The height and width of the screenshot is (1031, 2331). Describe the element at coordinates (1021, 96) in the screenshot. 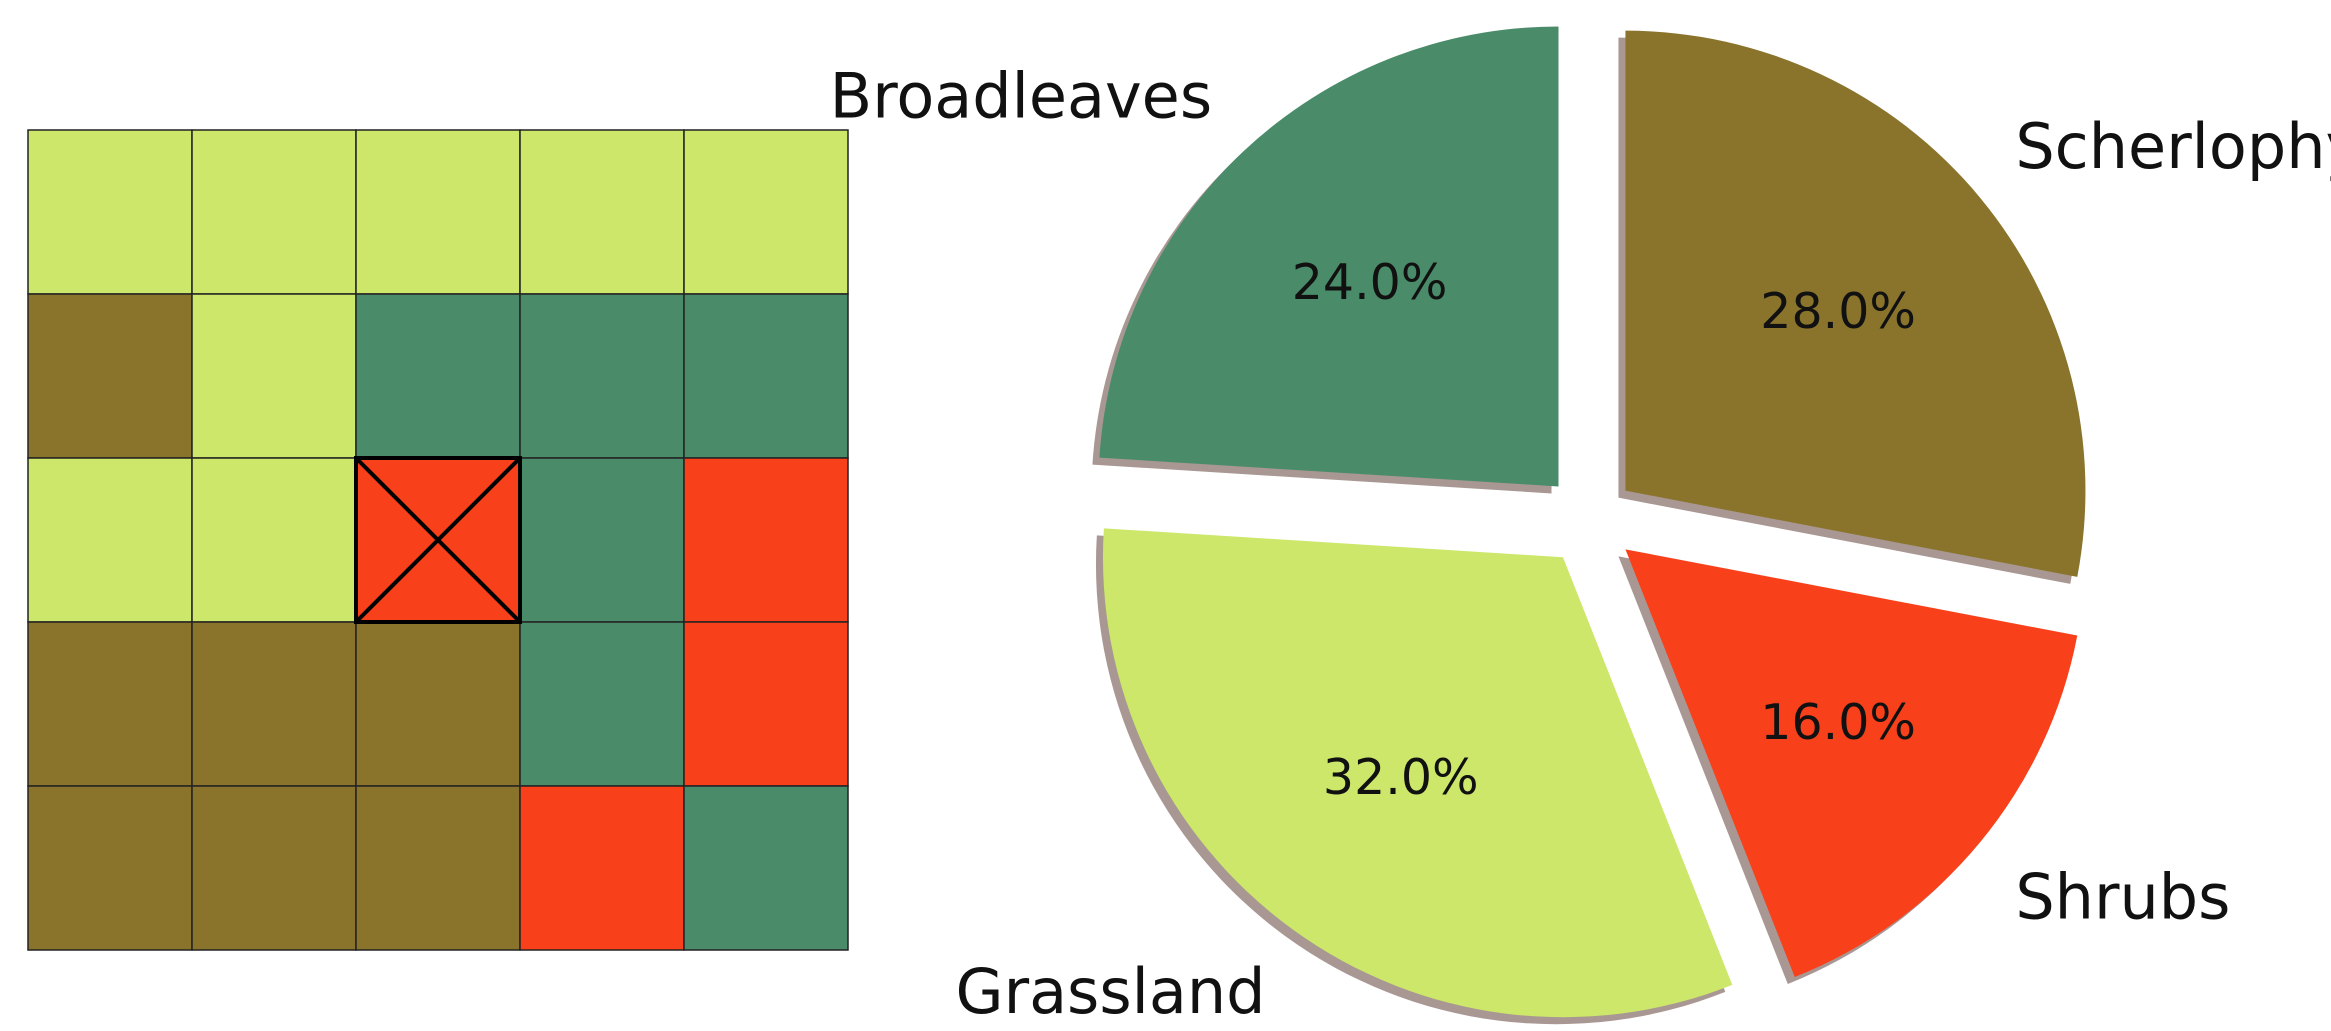

I see `pie-label-broadleaves: Broadleaves` at that location.